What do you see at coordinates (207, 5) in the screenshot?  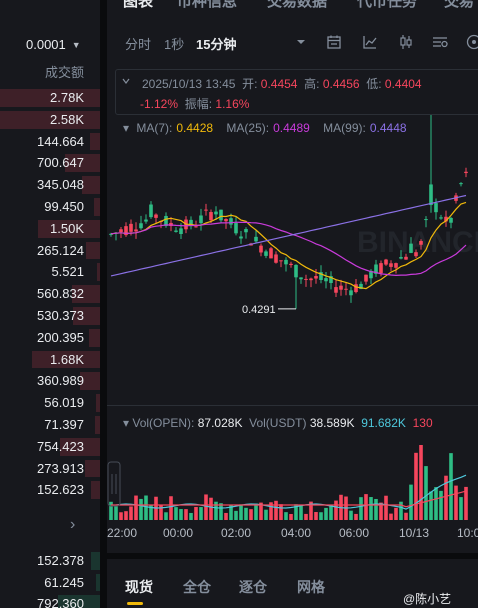 I see `tab-coin-info: 币种信息` at bounding box center [207, 5].